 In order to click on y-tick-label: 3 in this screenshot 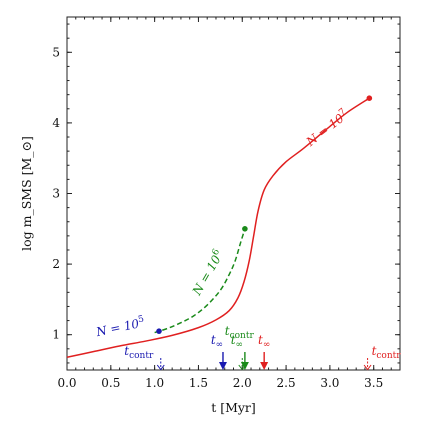, I will do `click(56, 194)`.